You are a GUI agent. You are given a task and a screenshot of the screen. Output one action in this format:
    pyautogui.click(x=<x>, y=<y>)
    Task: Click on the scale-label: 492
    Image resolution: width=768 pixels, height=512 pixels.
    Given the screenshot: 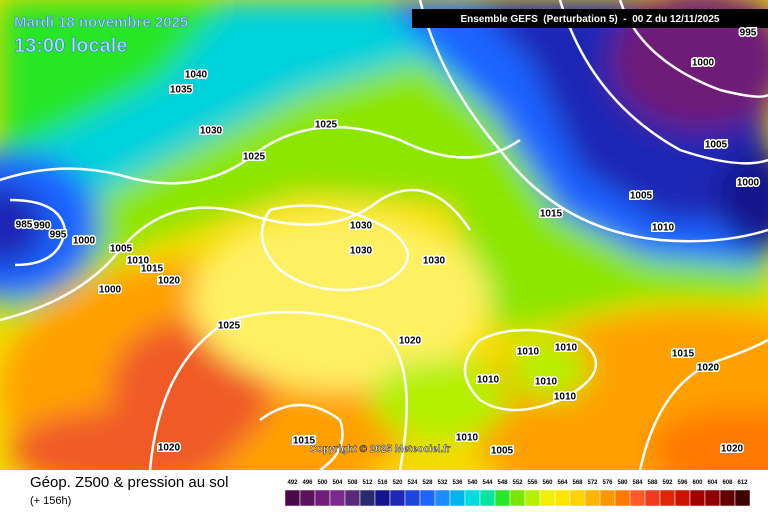 What is the action you would take?
    pyautogui.click(x=292, y=483)
    